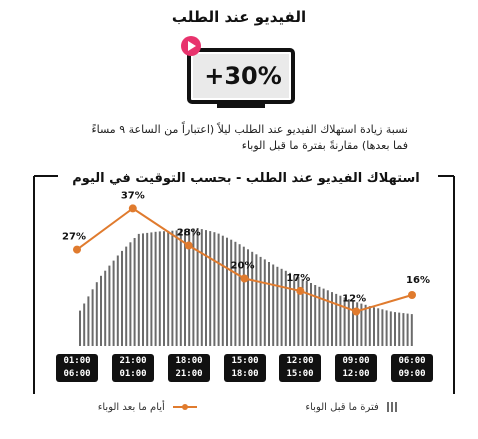  I want to click on x-tick-bottom: 15:00, so click(300, 374).